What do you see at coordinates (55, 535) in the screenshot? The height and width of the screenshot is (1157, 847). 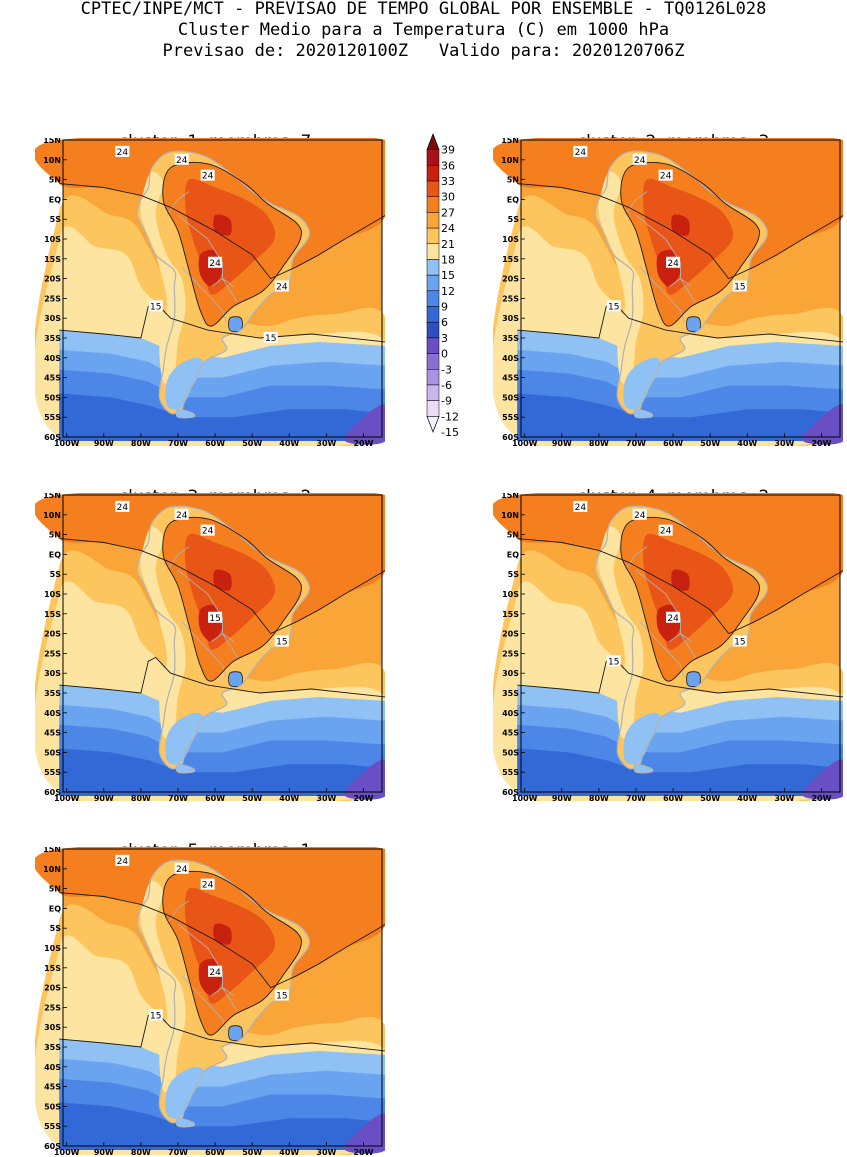 I see `lat-tick-label: 5N` at bounding box center [55, 535].